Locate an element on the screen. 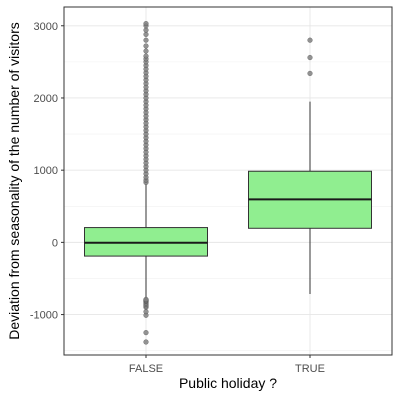 The image size is (400, 400). y-tick-label: 1000 is located at coordinates (46, 171).